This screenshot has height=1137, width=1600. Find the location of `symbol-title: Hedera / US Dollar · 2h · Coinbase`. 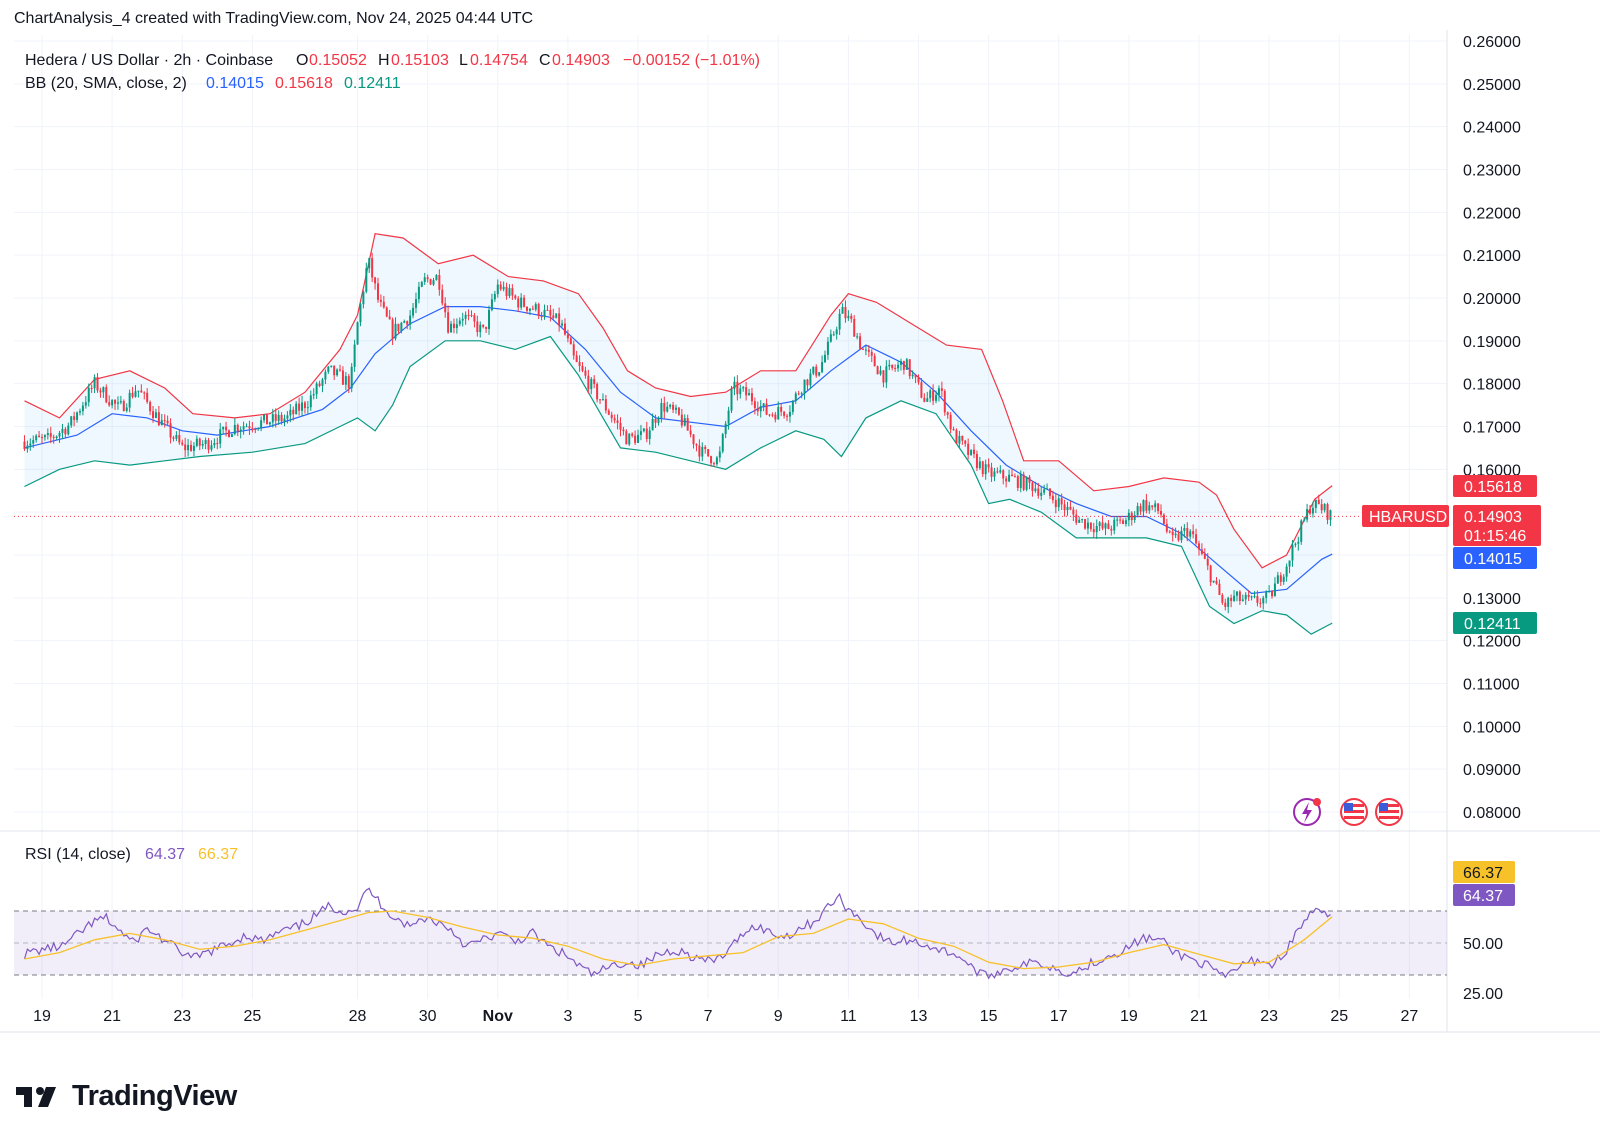

symbol-title: Hedera / US Dollar · 2h · Coinbase is located at coordinates (149, 60).